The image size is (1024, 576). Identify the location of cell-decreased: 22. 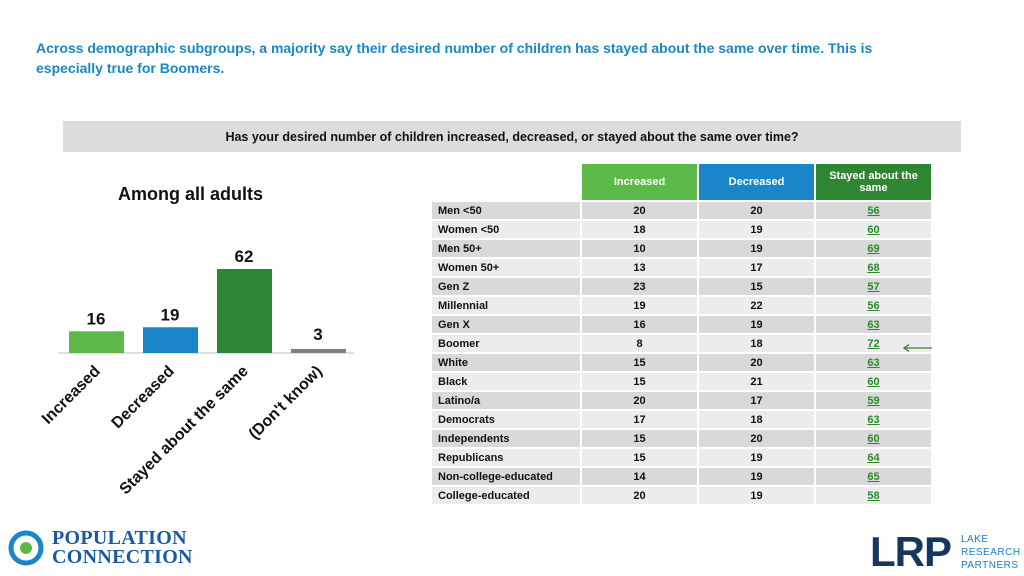
(756, 306).